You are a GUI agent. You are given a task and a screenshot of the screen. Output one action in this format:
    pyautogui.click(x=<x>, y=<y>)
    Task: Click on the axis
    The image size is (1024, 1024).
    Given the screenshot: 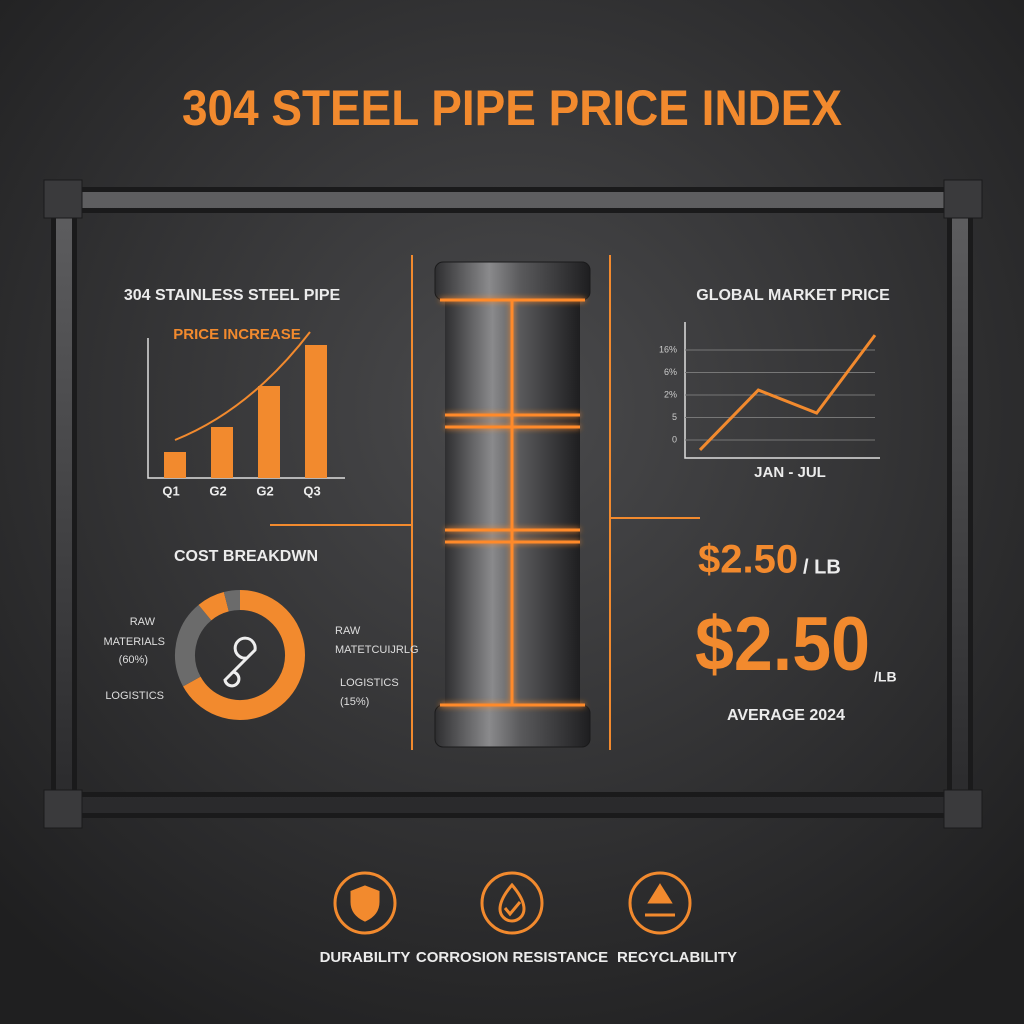 What is the action you would take?
    pyautogui.click(x=782, y=390)
    